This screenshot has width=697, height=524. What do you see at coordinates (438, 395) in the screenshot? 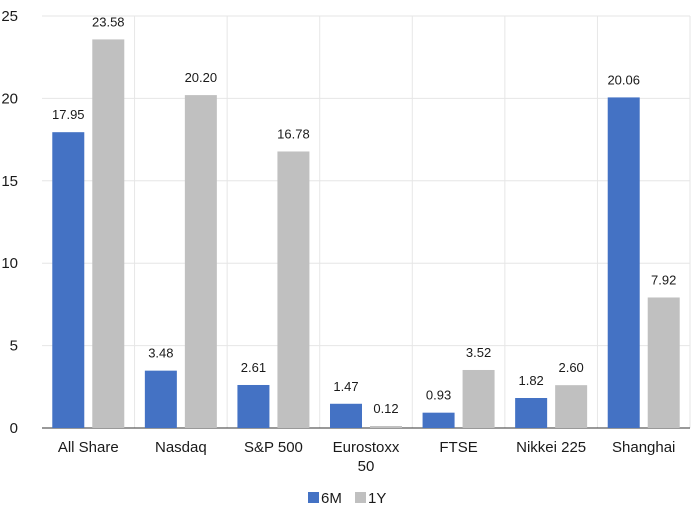
I see `data-label: 0.93` at bounding box center [438, 395].